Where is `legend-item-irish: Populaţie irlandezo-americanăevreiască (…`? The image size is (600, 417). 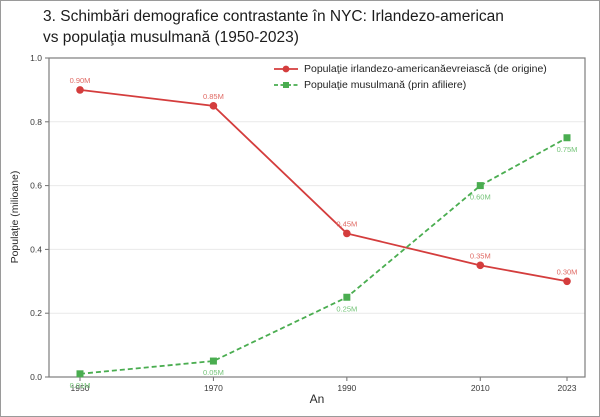
legend-item-irish: Populaţie irlandezo-americanăevreiască (… is located at coordinates (410, 69).